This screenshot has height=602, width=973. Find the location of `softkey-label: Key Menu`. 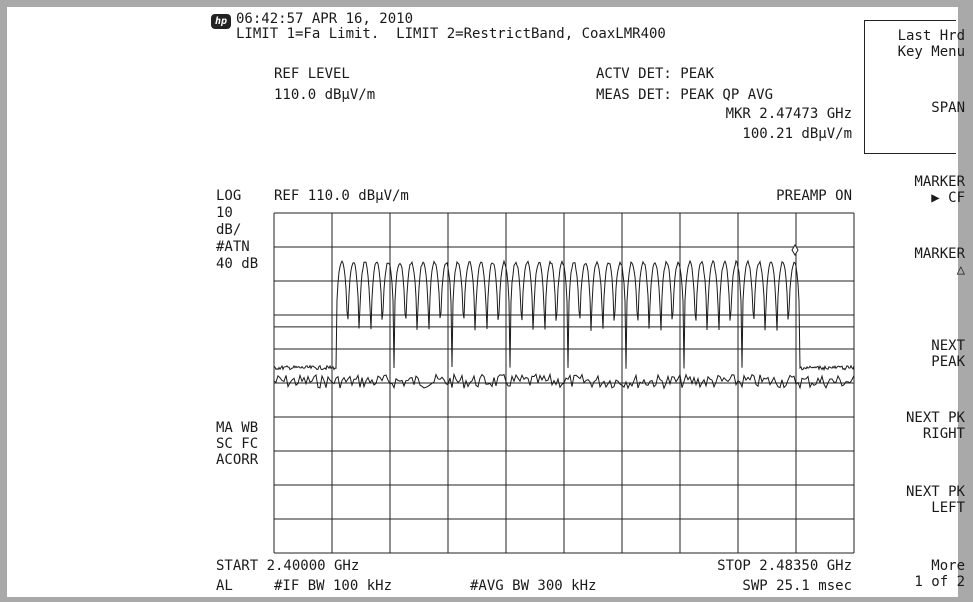

softkey-label: Key Menu is located at coordinates (931, 52).